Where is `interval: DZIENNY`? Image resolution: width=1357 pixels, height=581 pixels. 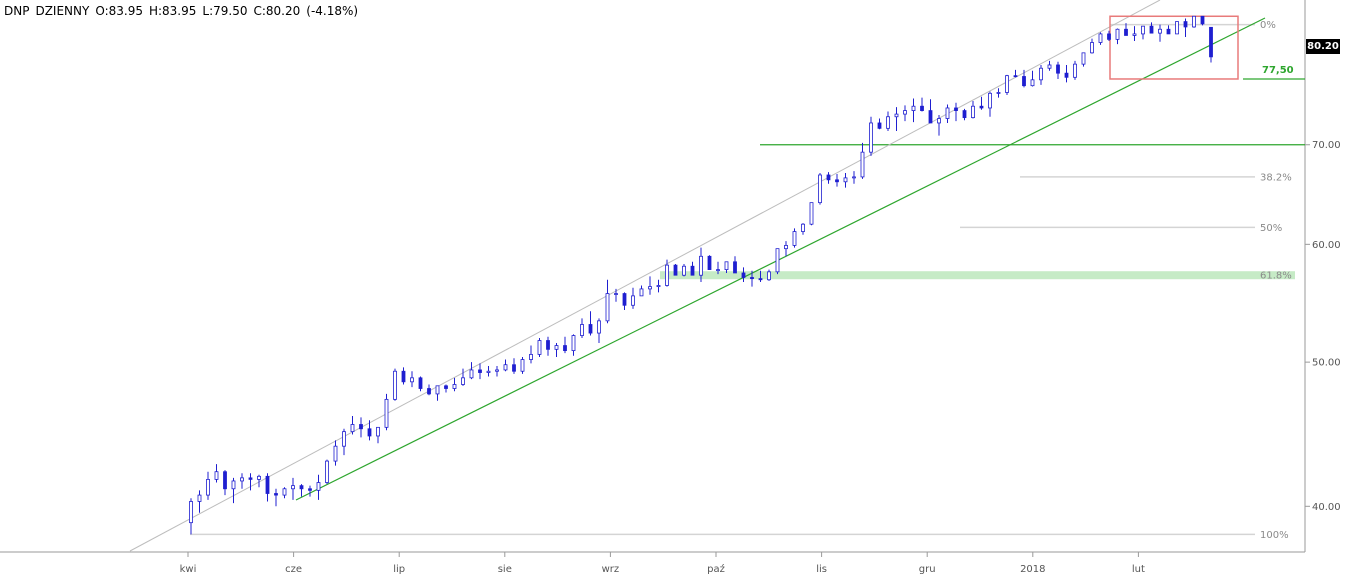 interval: DZIENNY is located at coordinates (62, 11).